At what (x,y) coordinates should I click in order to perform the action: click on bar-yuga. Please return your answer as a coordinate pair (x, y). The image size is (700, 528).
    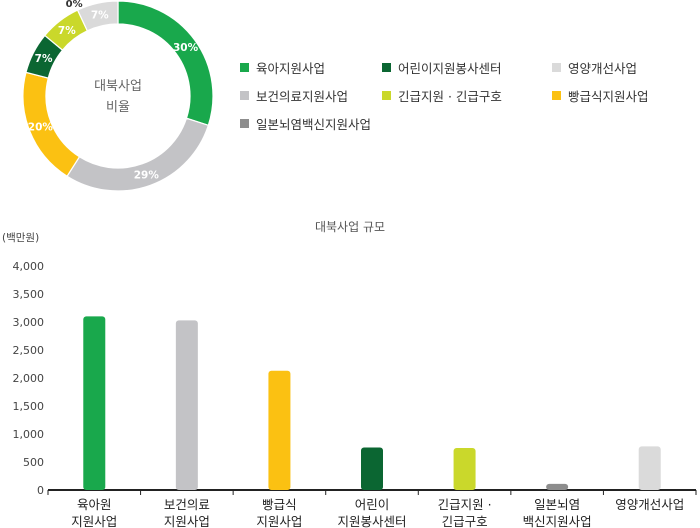
    Looking at the image, I should click on (94, 403).